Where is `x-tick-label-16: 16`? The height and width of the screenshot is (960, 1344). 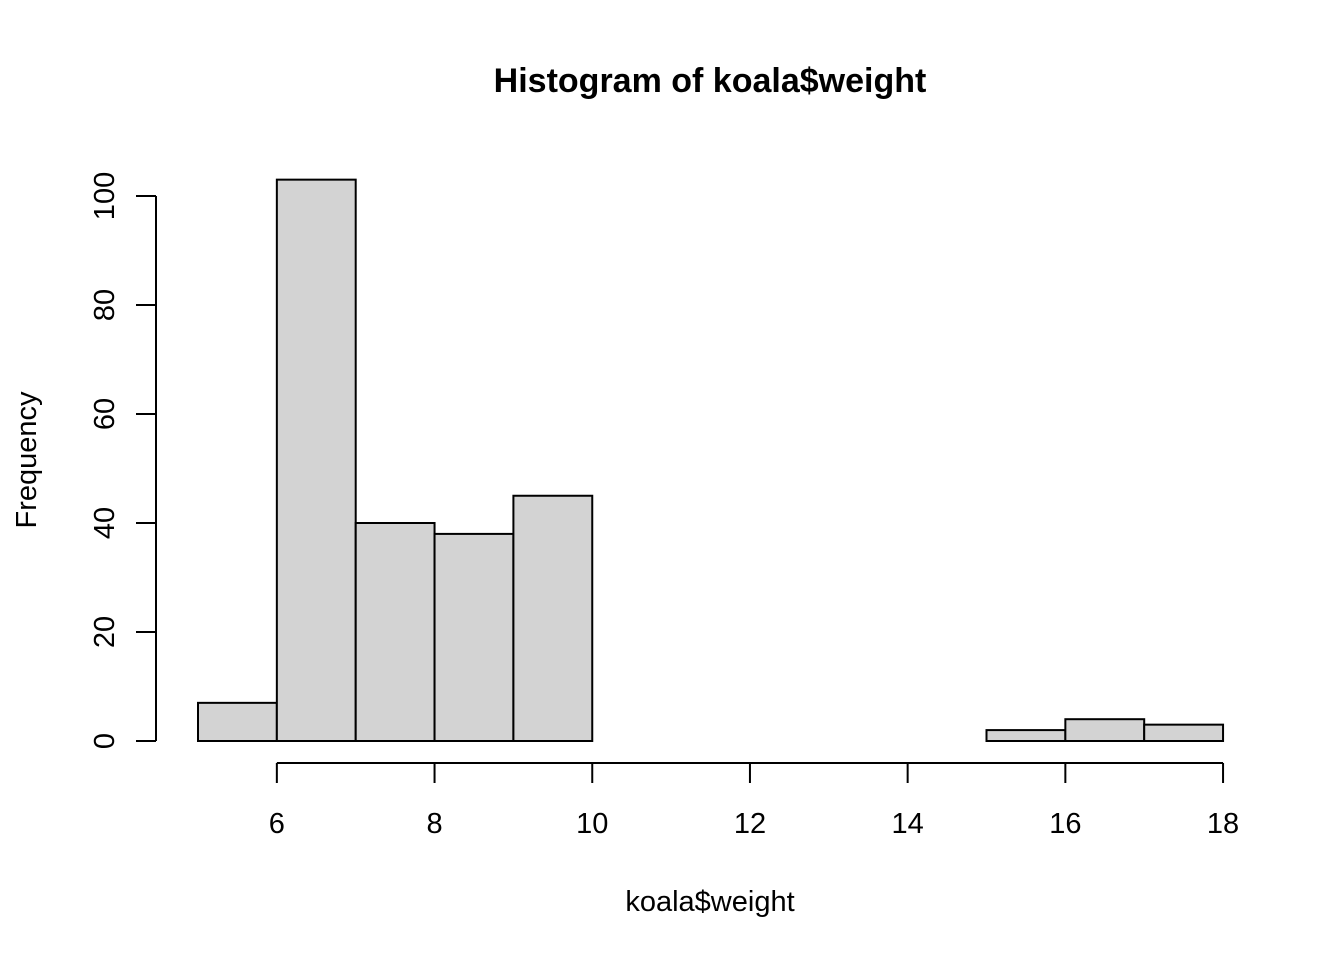 x-tick-label-16: 16 is located at coordinates (1065, 824).